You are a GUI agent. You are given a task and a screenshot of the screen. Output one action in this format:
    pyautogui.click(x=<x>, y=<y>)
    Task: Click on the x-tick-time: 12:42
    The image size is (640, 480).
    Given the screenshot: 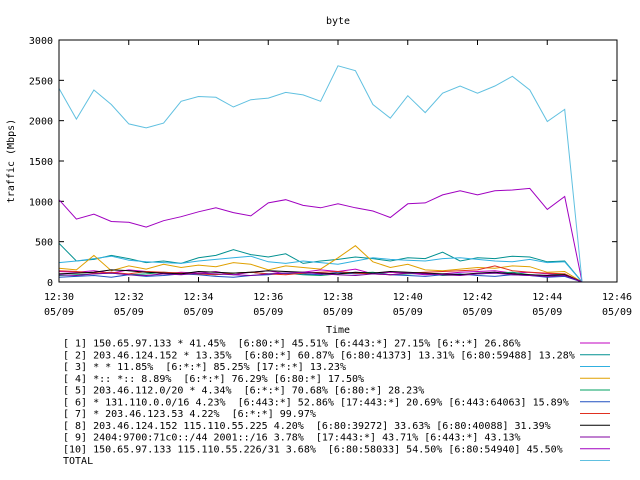 What is the action you would take?
    pyautogui.click(x=477, y=297)
    